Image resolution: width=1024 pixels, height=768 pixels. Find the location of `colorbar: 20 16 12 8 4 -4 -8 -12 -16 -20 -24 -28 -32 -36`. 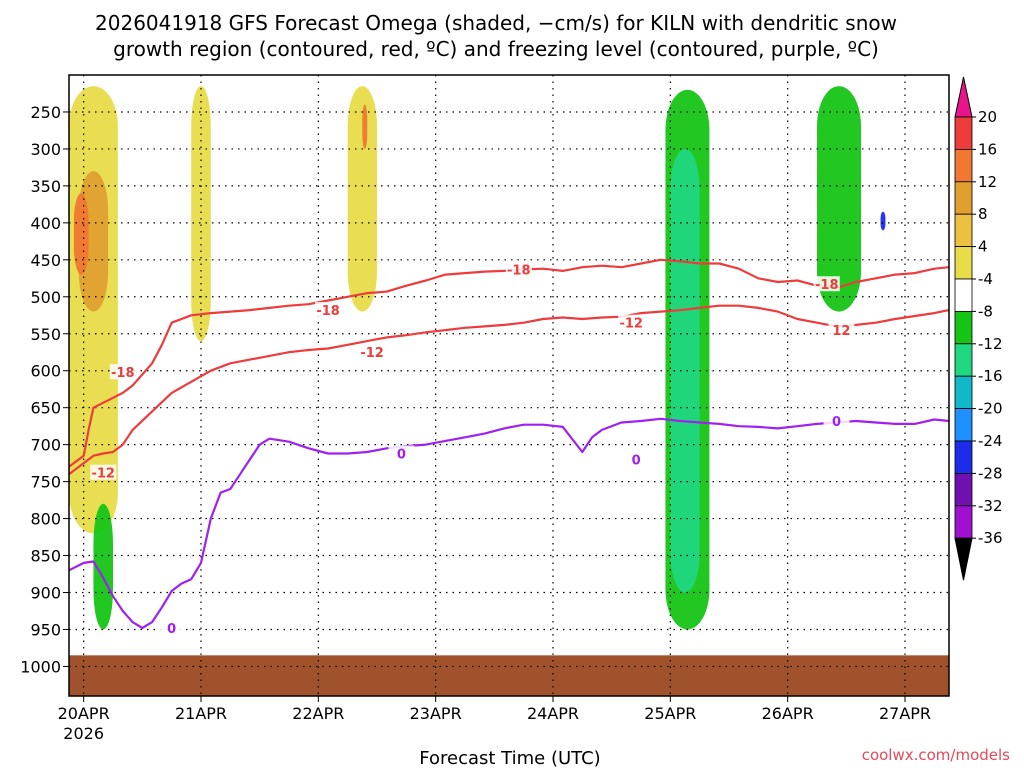

colorbar: 20 16 12 8 4 -4 -8 -12 -16 -20 -24 -28 -32 -36 is located at coordinates (978, 328).